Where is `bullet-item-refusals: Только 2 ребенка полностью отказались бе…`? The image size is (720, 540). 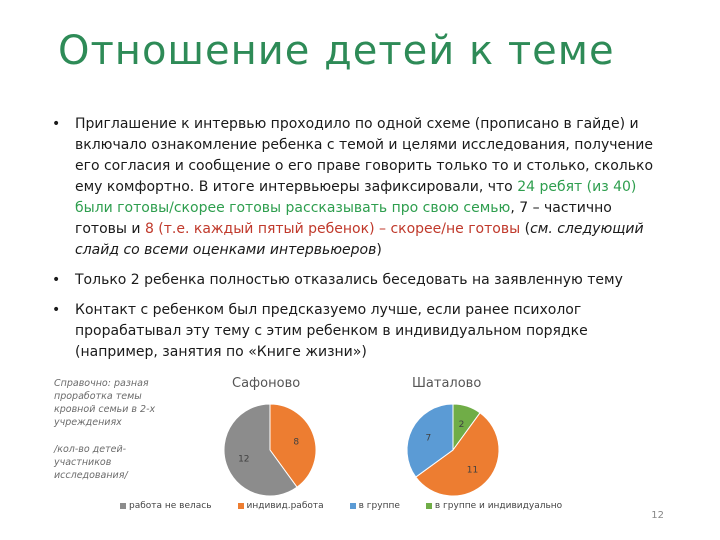
bullet-item-refusals: Только 2 ребенка полностью отказались бе… is located at coordinates (355, 280).